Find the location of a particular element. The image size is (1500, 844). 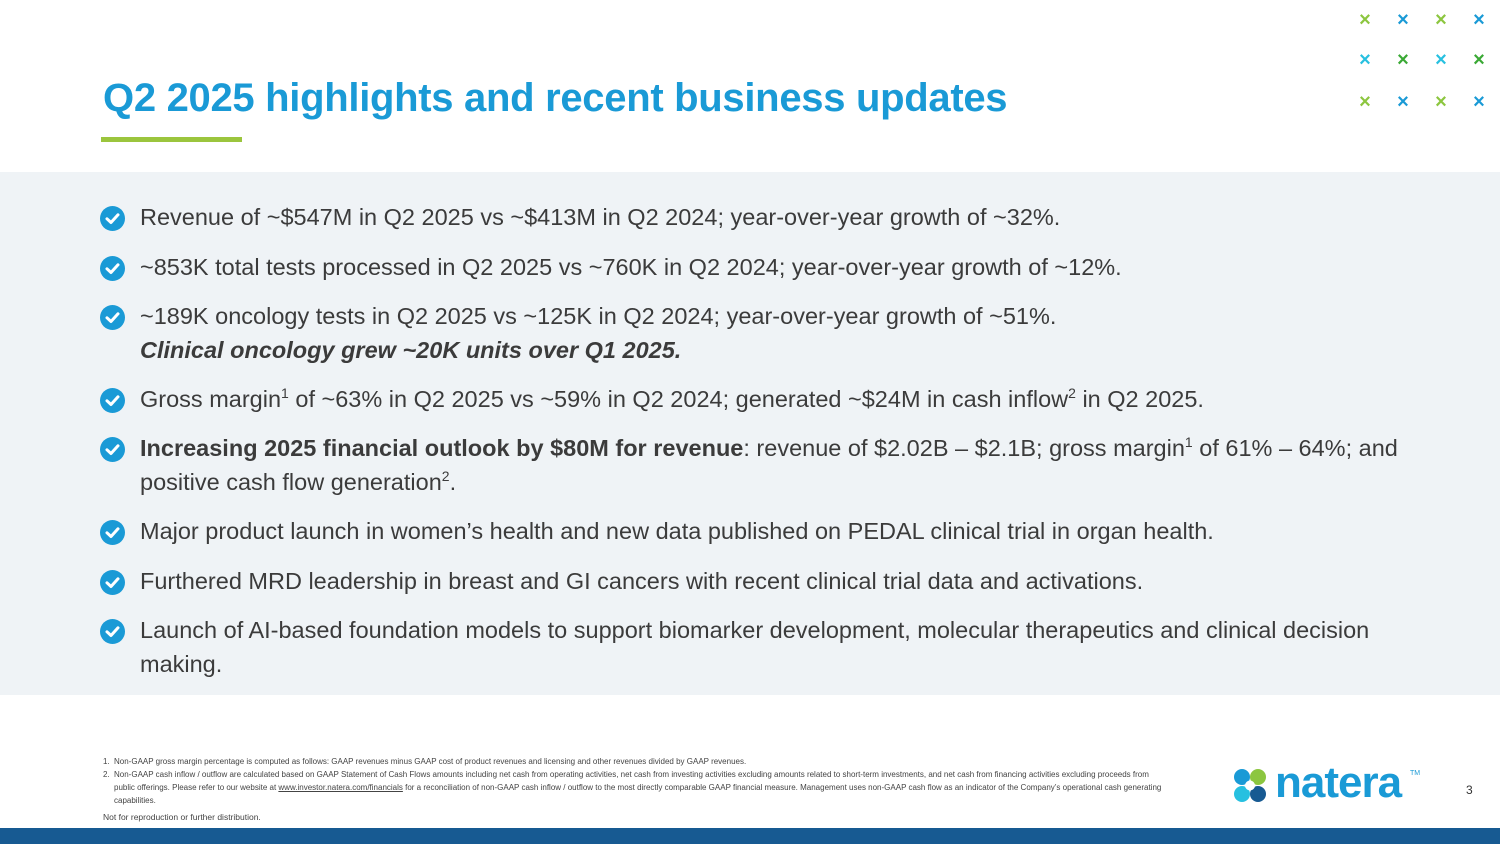

natera-logo-mark-icon is located at coordinates (1250, 785).